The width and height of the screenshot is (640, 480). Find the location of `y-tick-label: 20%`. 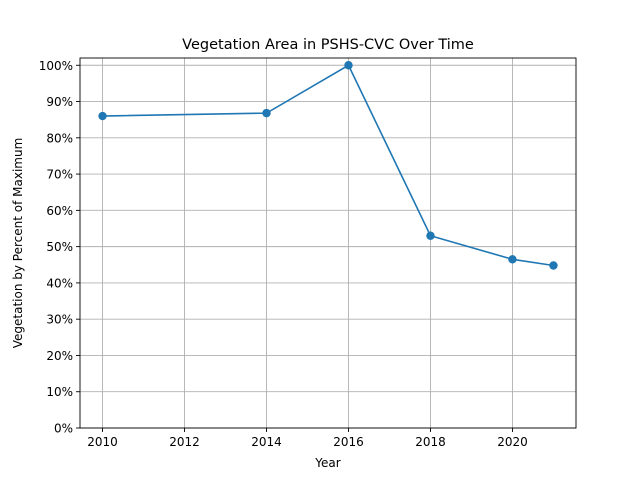

y-tick-label: 20% is located at coordinates (59, 356).